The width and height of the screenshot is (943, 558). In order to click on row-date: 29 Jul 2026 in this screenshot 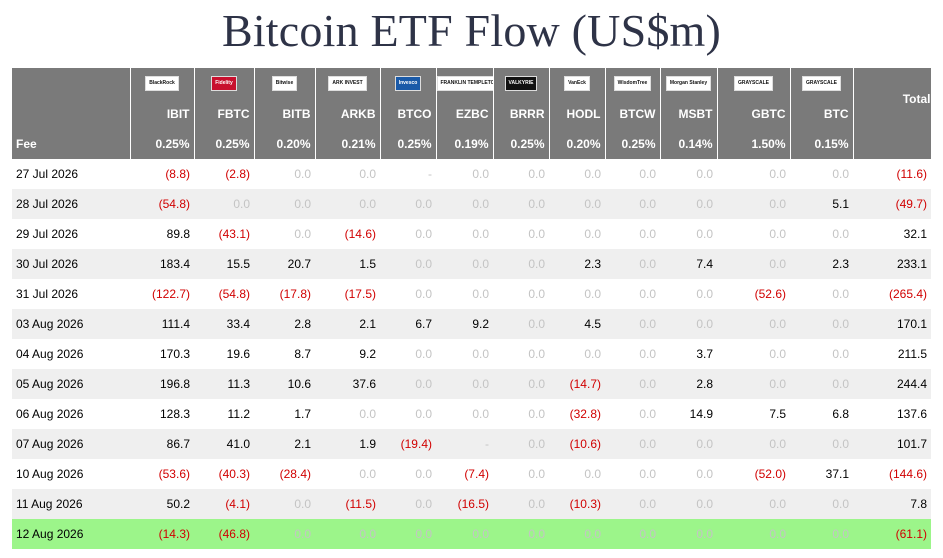, I will do `click(47, 234)`.